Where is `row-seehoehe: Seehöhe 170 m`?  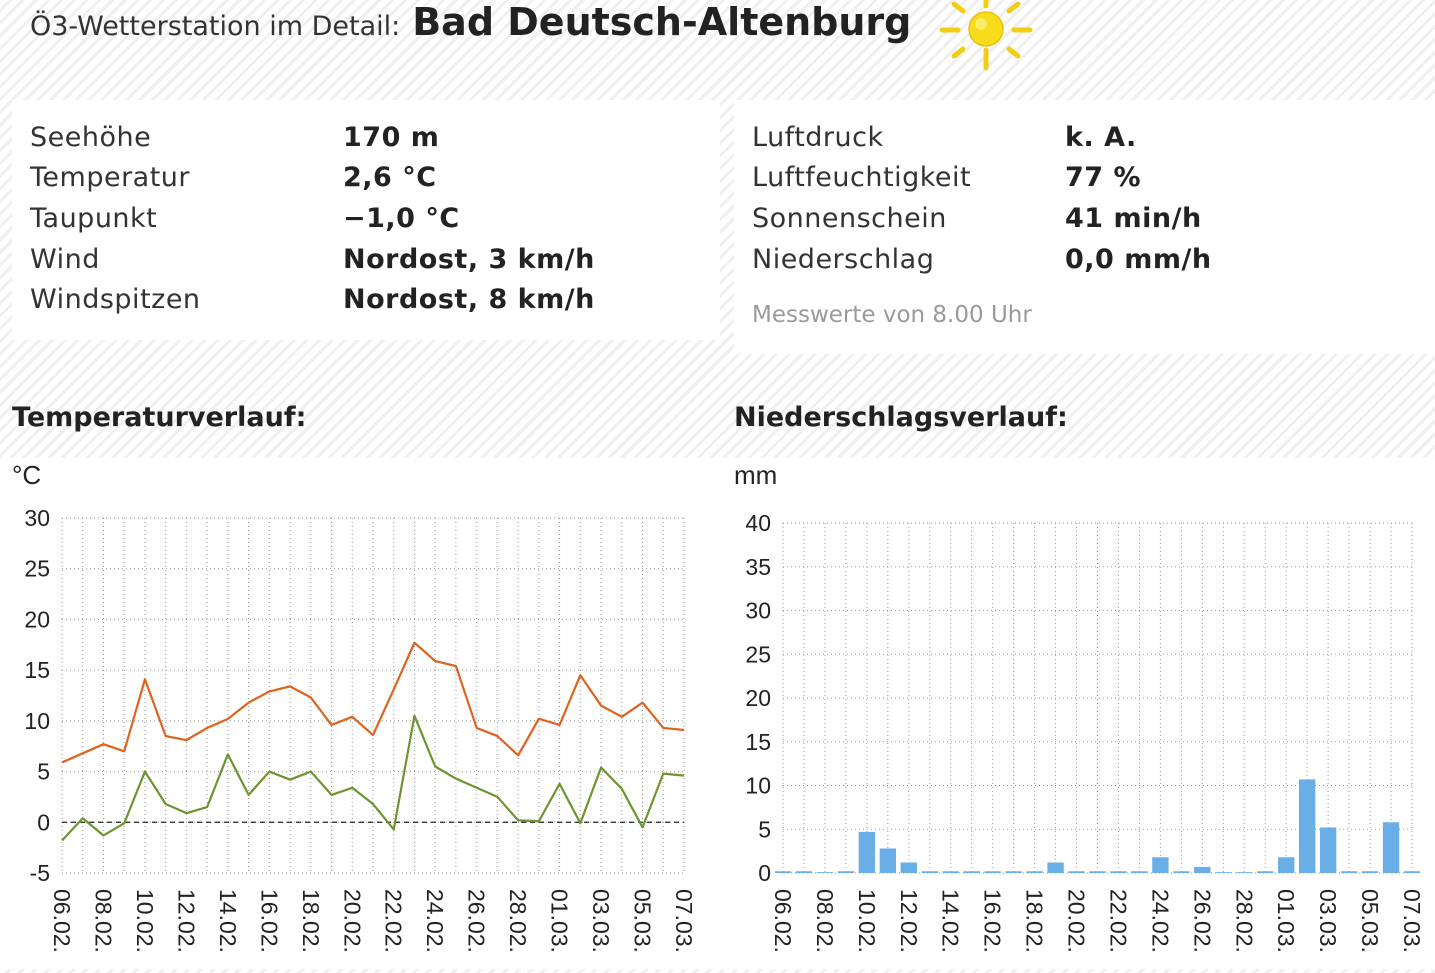 row-seehoehe: Seehöhe 170 m is located at coordinates (234, 137).